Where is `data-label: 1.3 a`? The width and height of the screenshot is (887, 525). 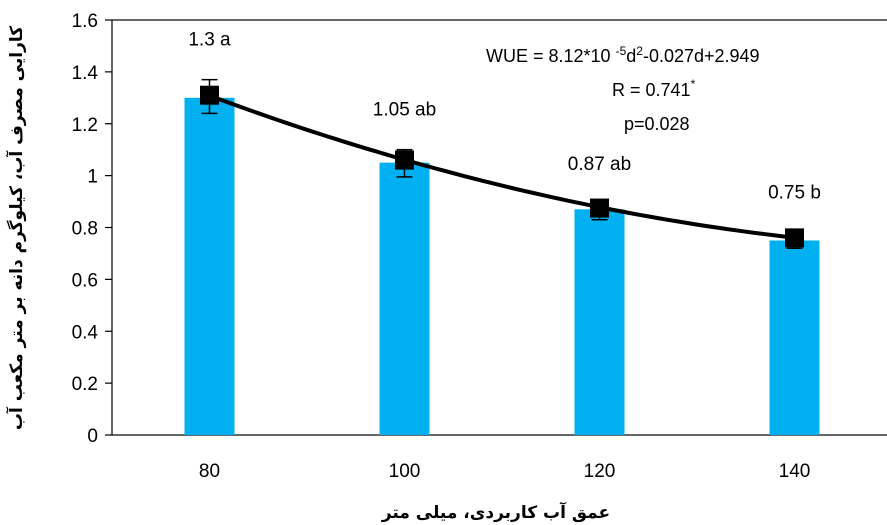
data-label: 1.3 a is located at coordinates (209, 40).